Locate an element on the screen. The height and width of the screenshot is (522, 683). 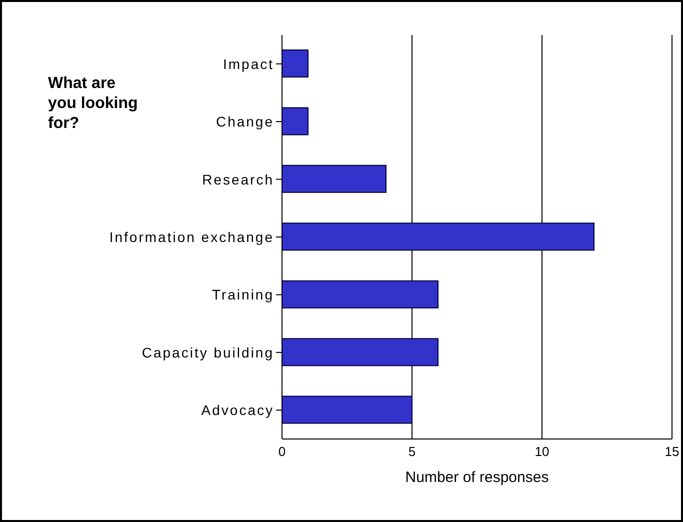
x-axis-title: Number of responses is located at coordinates (477, 477).